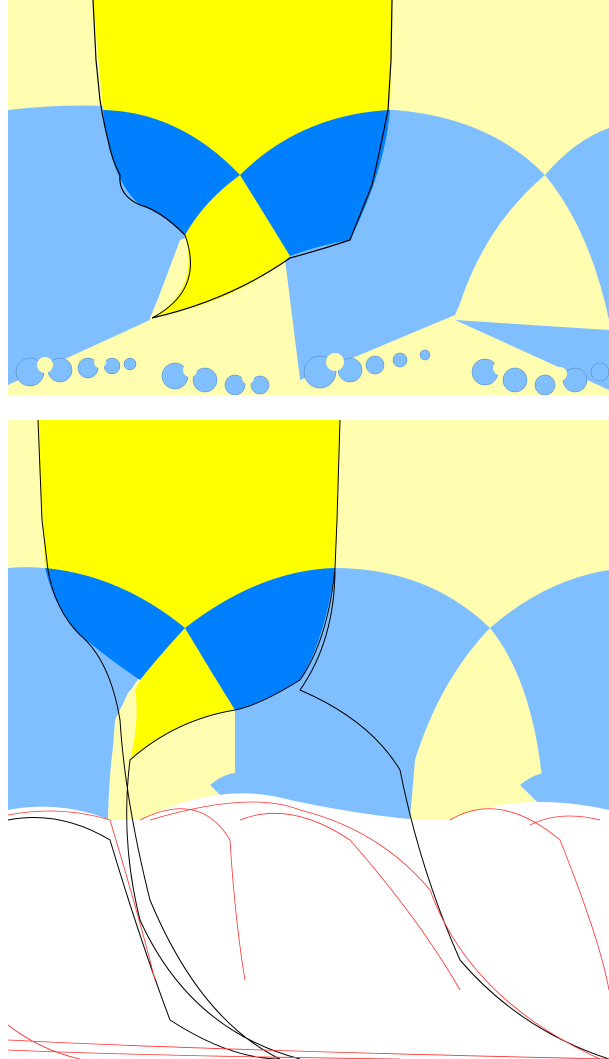 The width and height of the screenshot is (609, 1059). What do you see at coordinates (529, 930) in the screenshot?
I see `white-region-right` at bounding box center [529, 930].